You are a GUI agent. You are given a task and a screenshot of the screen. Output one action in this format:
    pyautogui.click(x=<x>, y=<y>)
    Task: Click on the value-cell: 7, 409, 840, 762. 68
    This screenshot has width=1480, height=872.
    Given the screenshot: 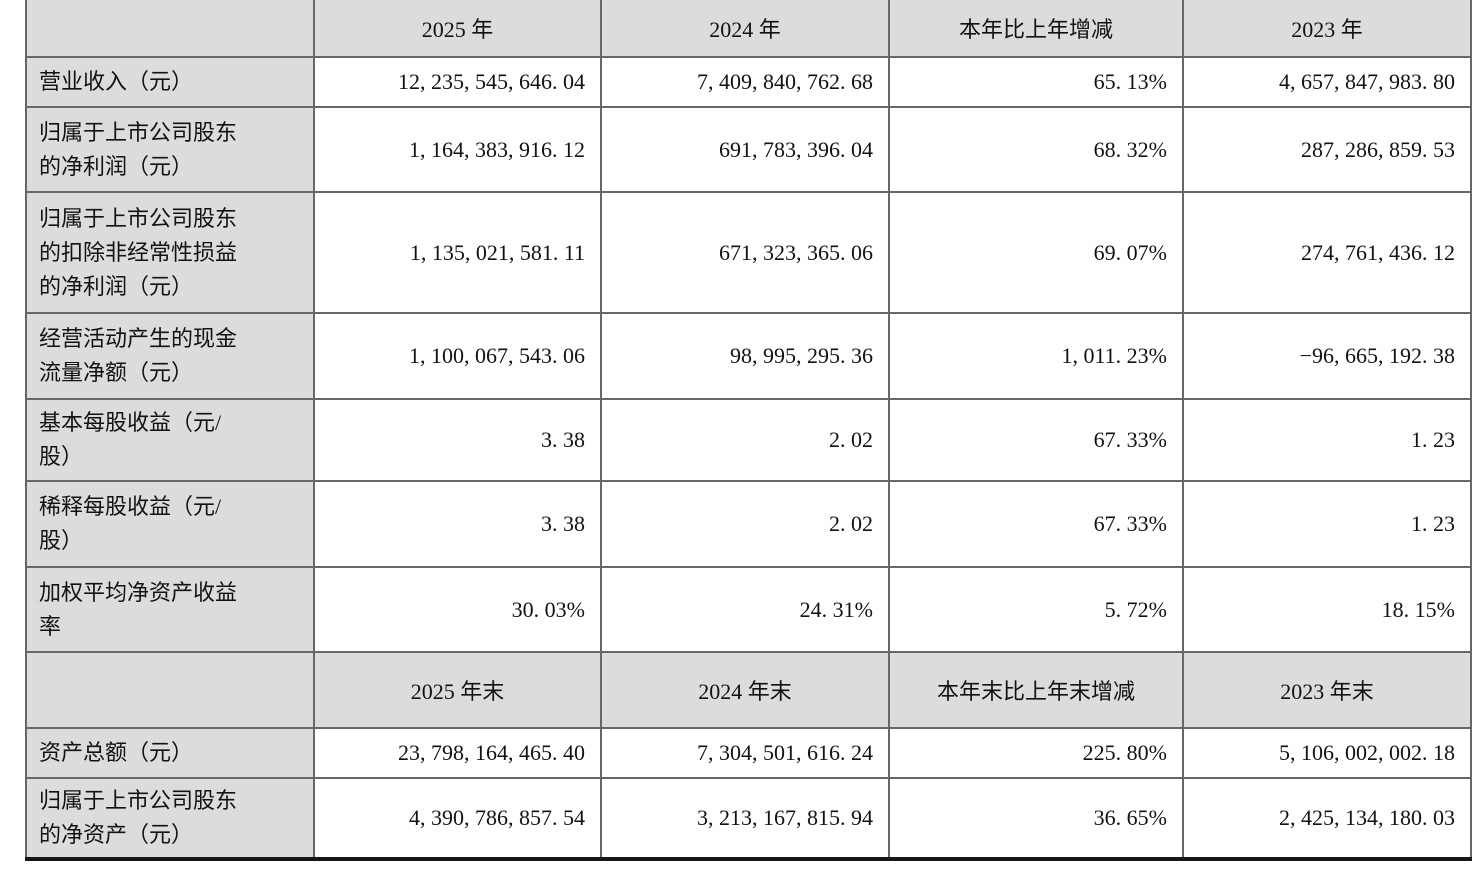 What is the action you would take?
    pyautogui.click(x=745, y=82)
    